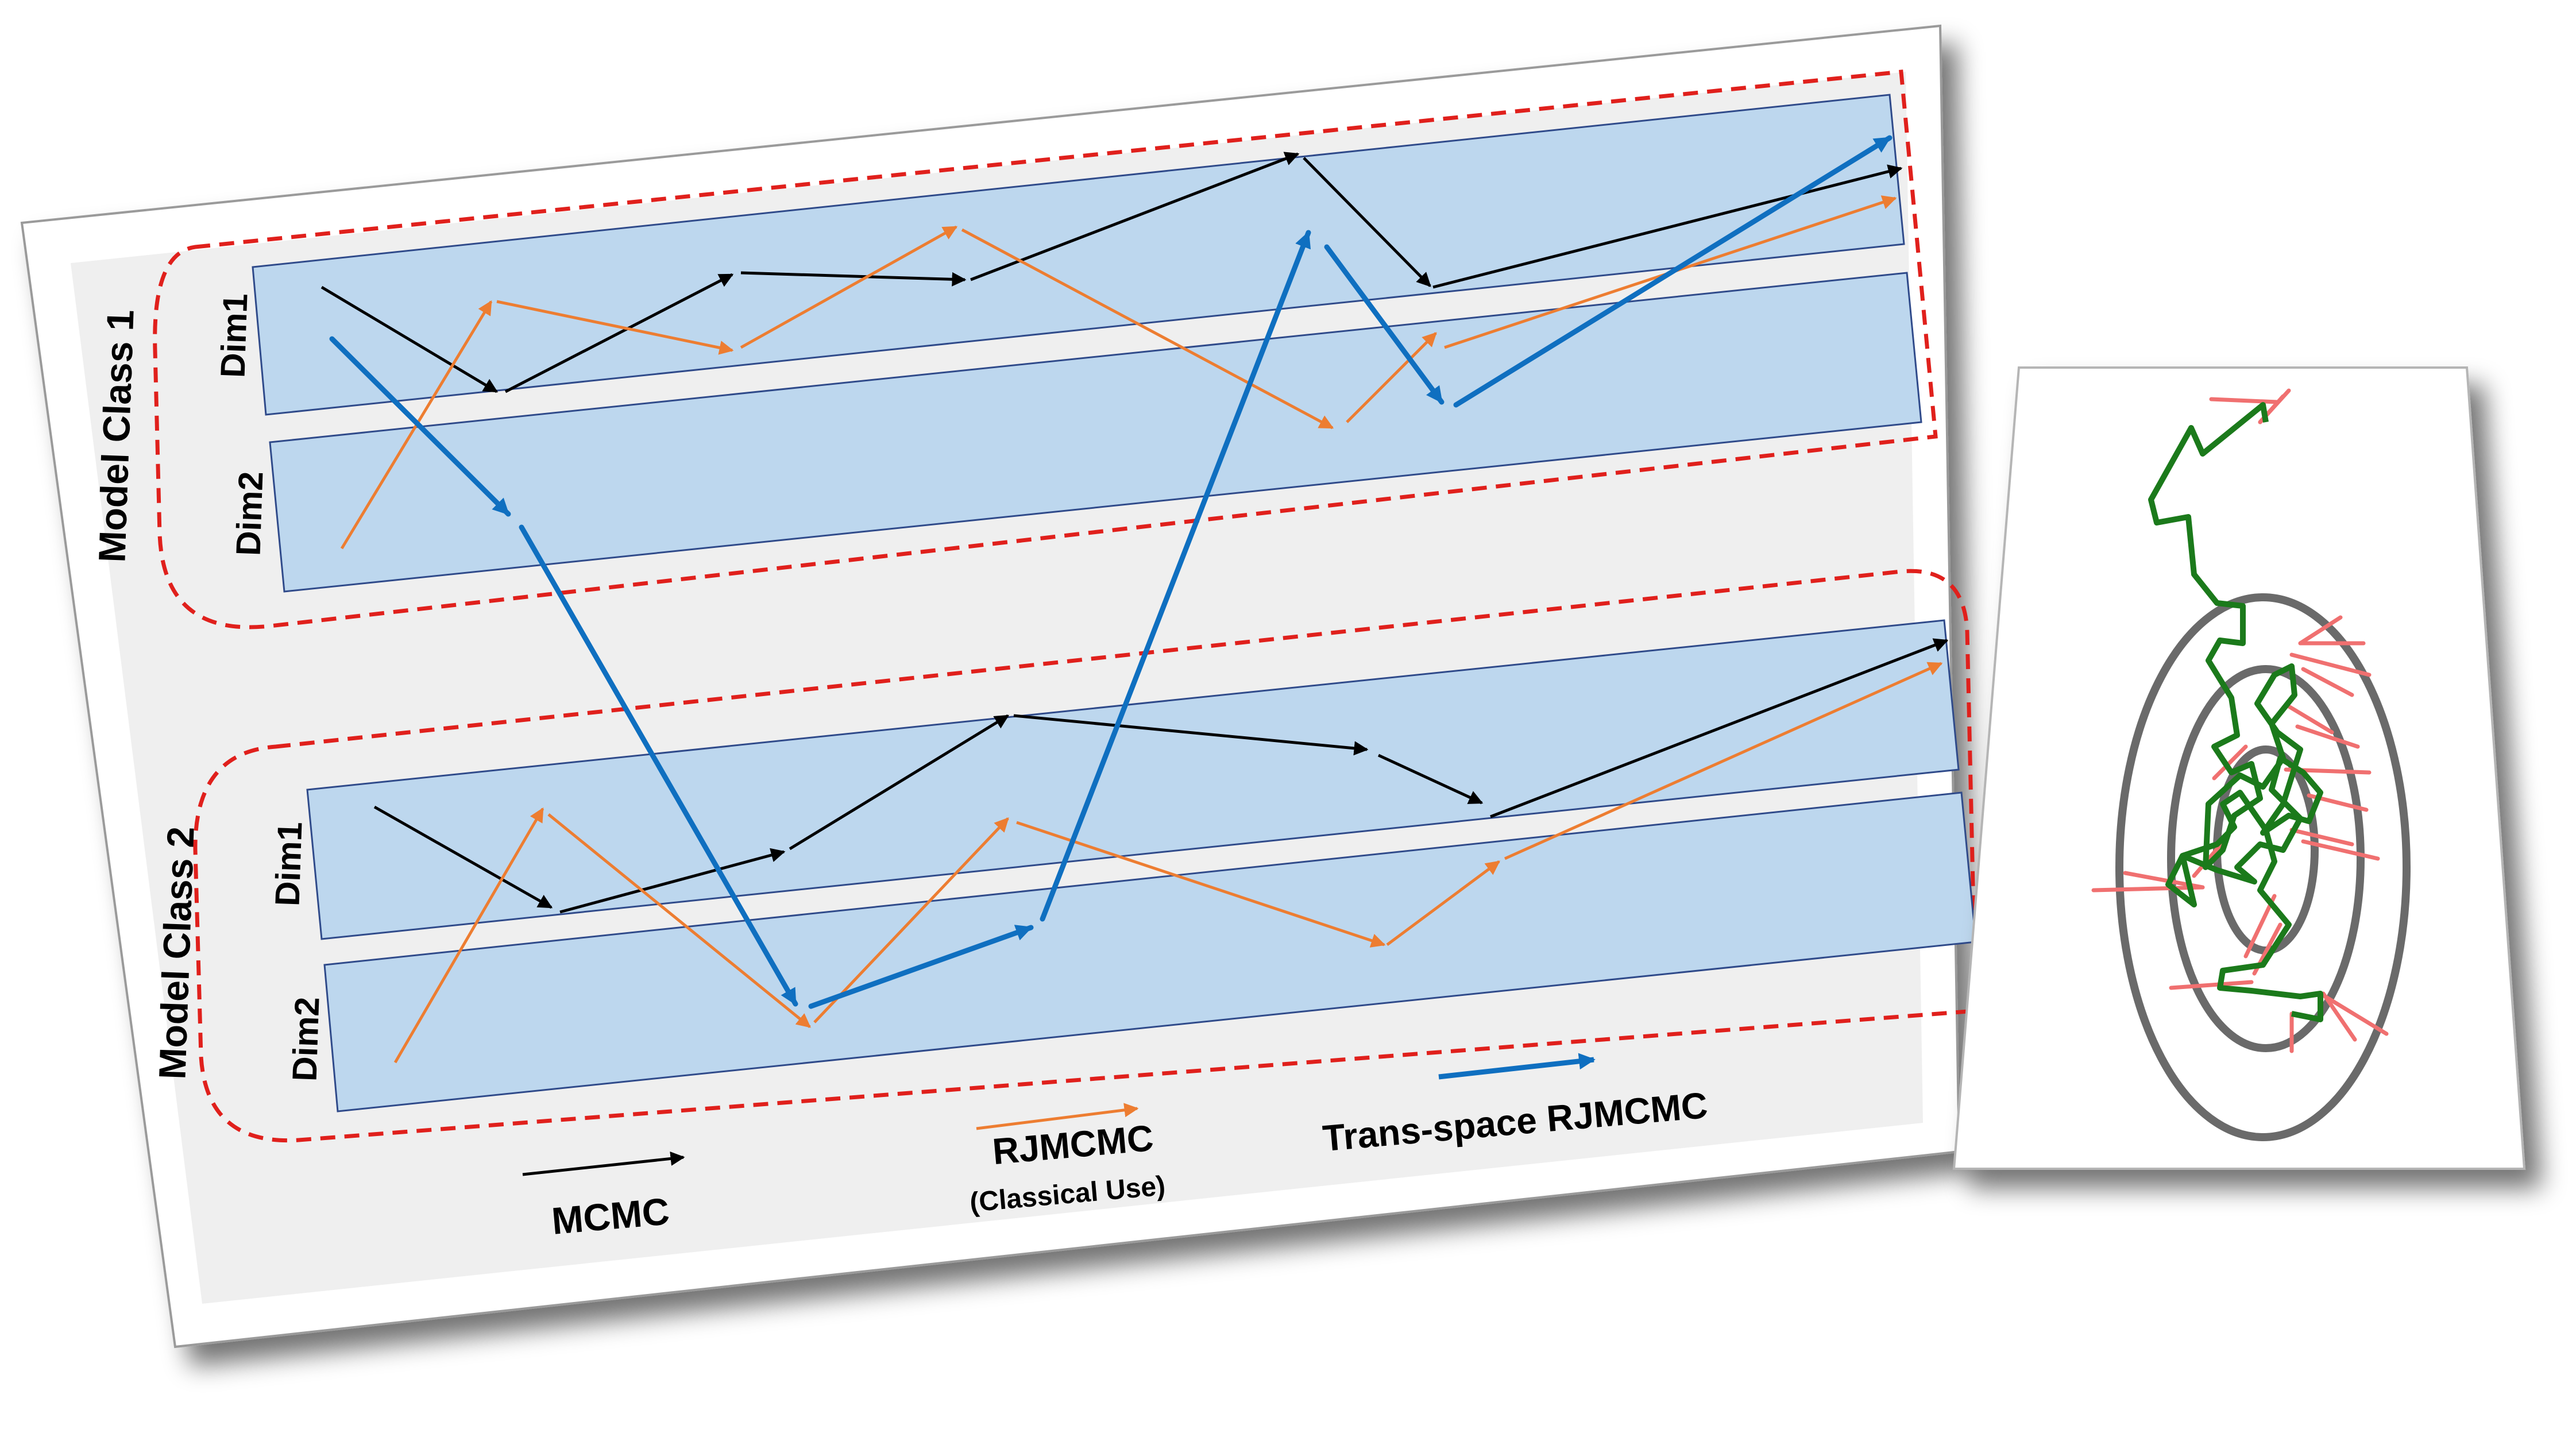  Describe the element at coordinates (288, 864) in the screenshot. I see `class2-dim1-label: Dim1` at that location.